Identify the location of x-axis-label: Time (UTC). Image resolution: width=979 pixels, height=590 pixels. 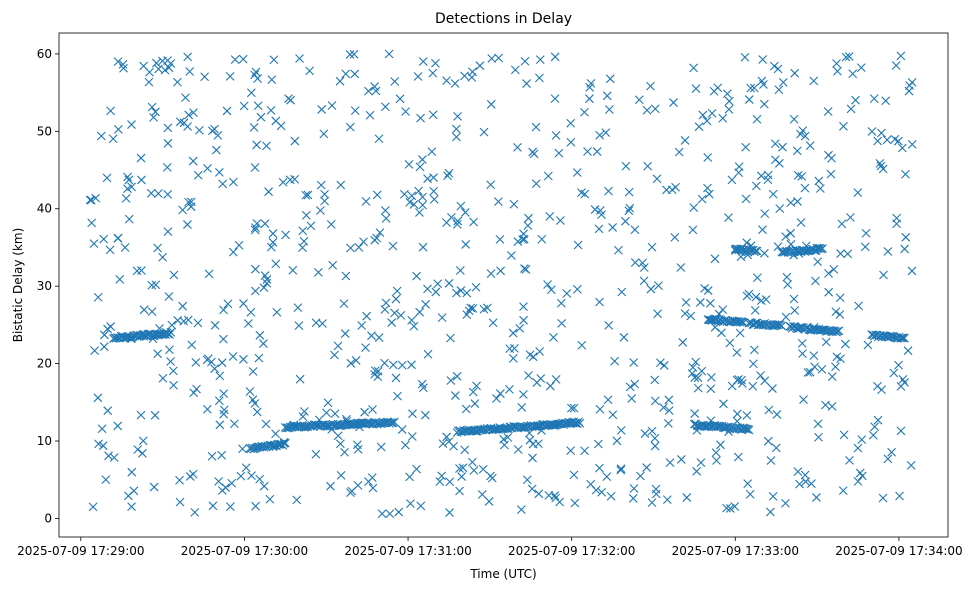
(502, 574).